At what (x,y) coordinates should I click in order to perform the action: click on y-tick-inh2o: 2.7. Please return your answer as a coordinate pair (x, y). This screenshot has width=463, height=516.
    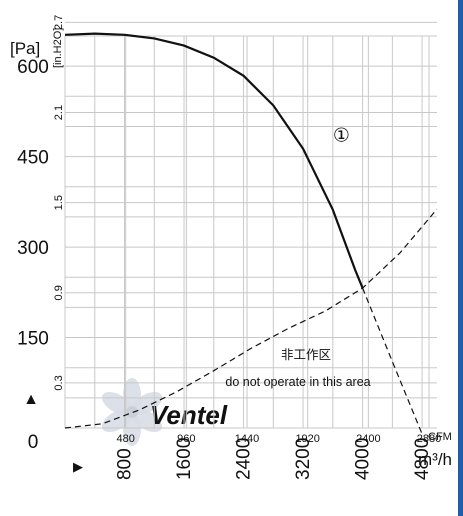
    Looking at the image, I should click on (59, 22).